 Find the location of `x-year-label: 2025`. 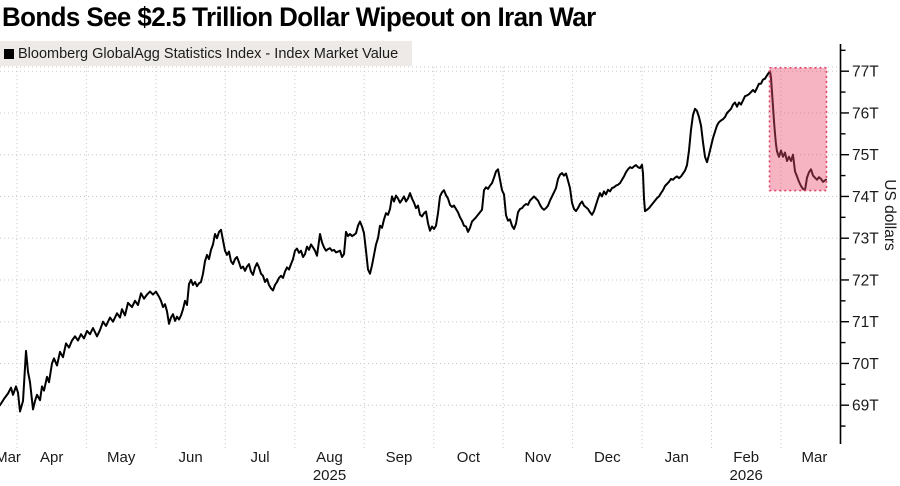

x-year-label: 2025 is located at coordinates (329, 475).